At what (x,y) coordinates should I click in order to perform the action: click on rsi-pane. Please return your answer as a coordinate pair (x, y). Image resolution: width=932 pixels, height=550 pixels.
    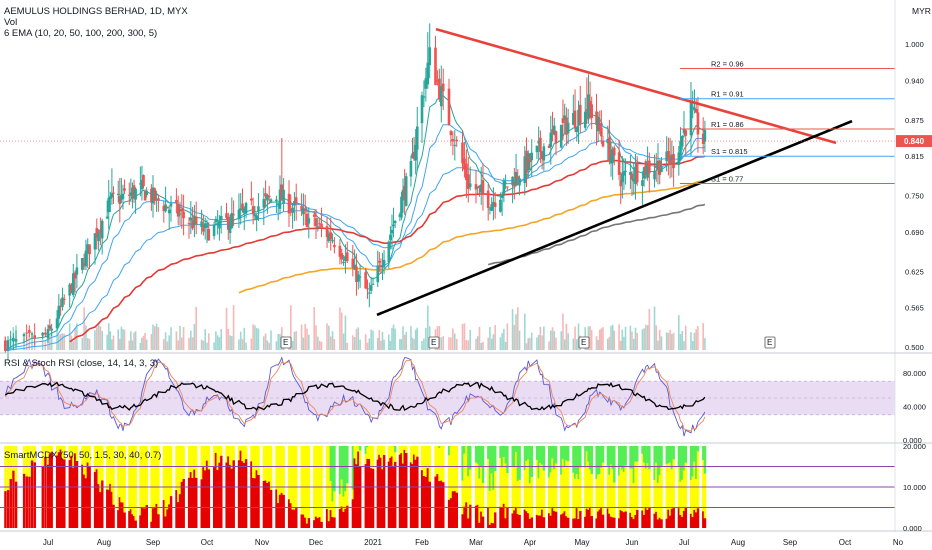
    Looking at the image, I should click on (447, 396).